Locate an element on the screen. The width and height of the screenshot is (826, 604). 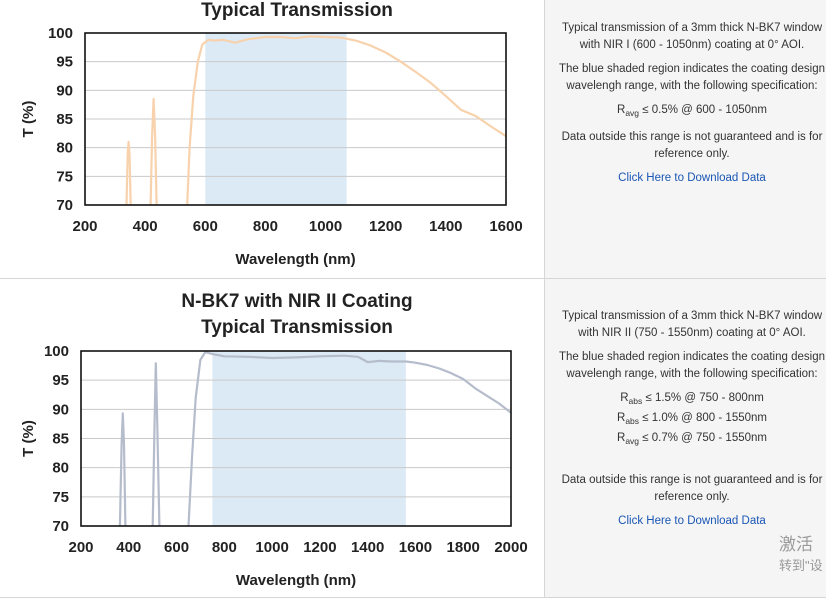
spec-value: ≤ 0.7% @ 750 - 1550nm is located at coordinates (704, 438).